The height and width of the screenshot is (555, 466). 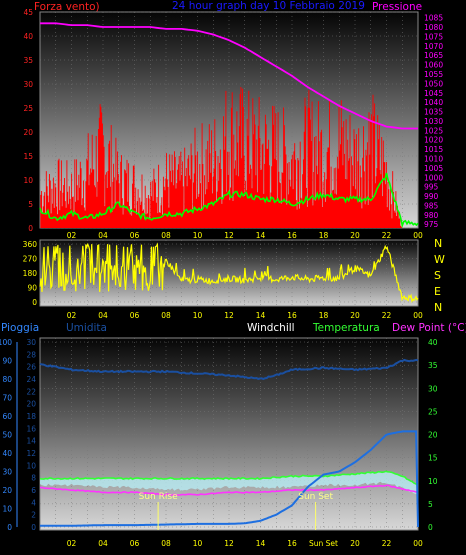 I want to click on humidity-tick-label: 26, so click(x=31, y=367).